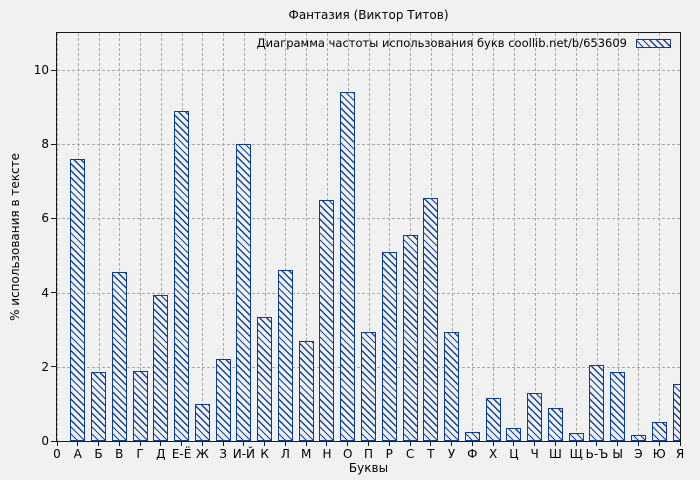 The image size is (700, 480). Describe the element at coordinates (410, 454) in the screenshot. I see `x-tick-label: С` at that location.